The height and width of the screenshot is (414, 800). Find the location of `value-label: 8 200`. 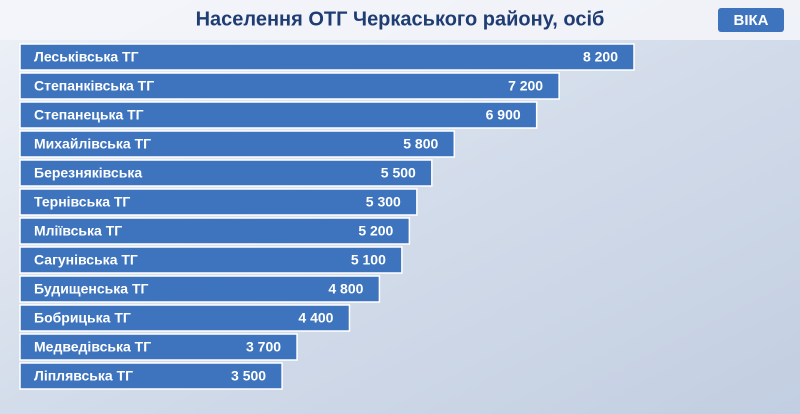

value-label: 8 200 is located at coordinates (600, 57).